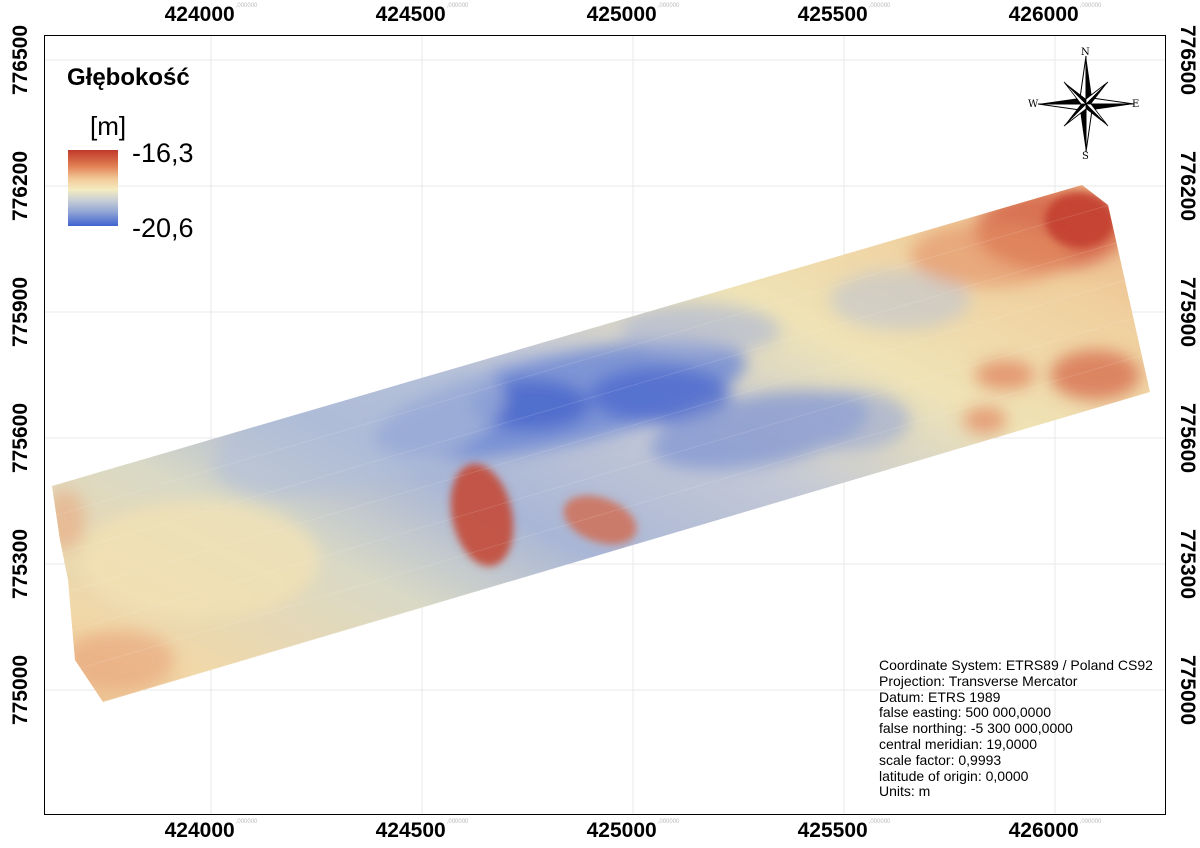 The width and height of the screenshot is (1200, 848). I want to click on y-tick-right: 775300, so click(1187, 564).